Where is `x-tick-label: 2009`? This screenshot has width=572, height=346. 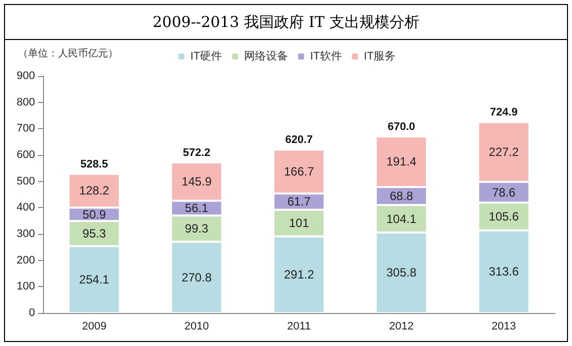 x-tick-label: 2009 is located at coordinates (94, 326).